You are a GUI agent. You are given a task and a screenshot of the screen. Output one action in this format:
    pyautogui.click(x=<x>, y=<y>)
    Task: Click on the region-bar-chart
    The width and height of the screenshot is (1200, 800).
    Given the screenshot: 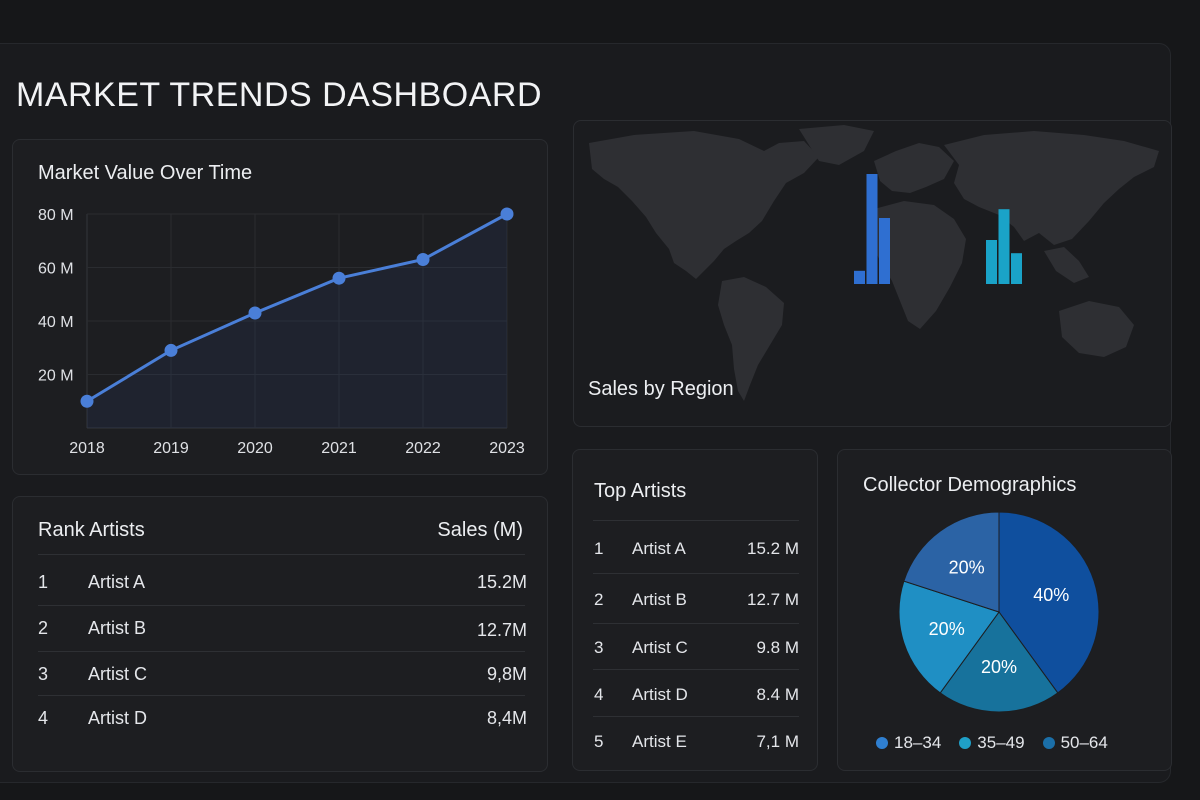 What is the action you would take?
    pyautogui.click(x=938, y=229)
    